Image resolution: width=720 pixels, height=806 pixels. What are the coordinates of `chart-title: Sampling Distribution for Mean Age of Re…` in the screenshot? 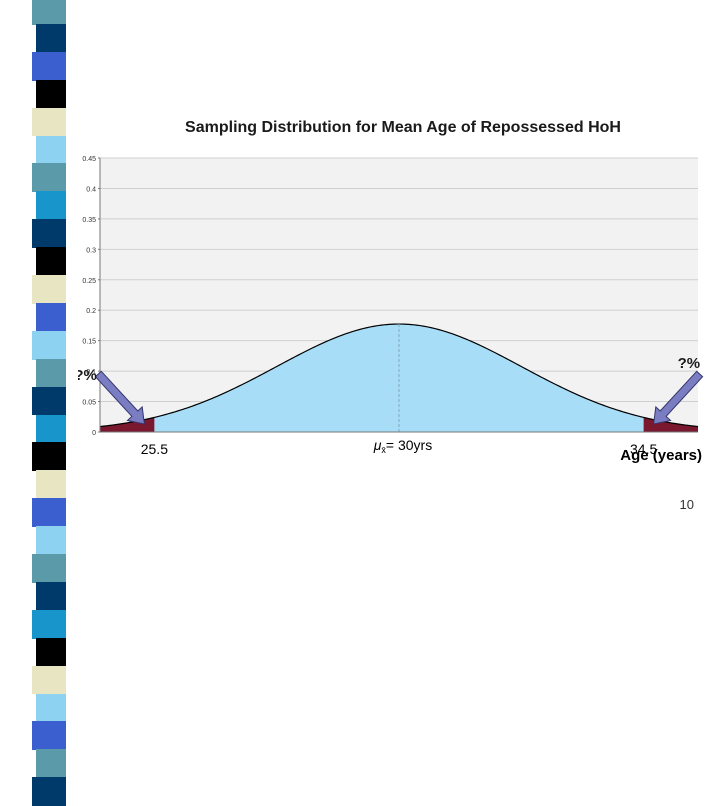 It's located at (403, 127).